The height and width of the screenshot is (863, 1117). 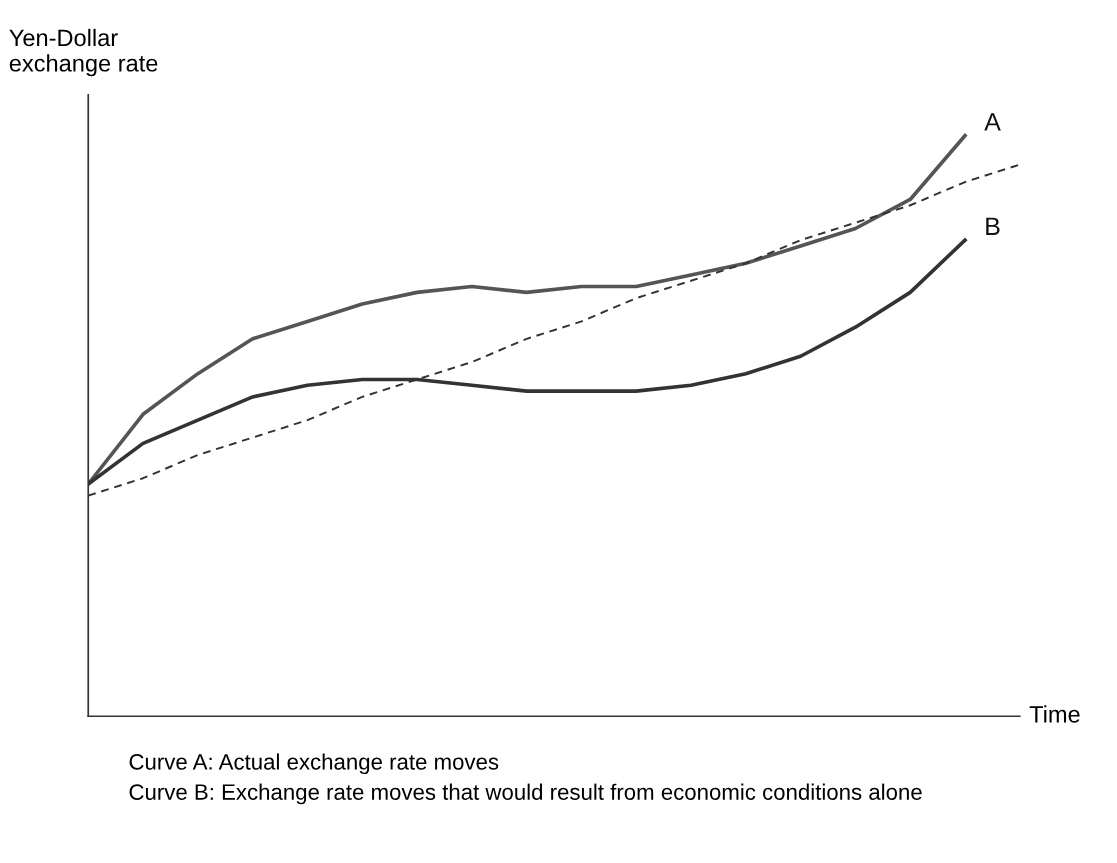 I want to click on y-axis-title: Yen-Dollar exchange rate, so click(x=83, y=52).